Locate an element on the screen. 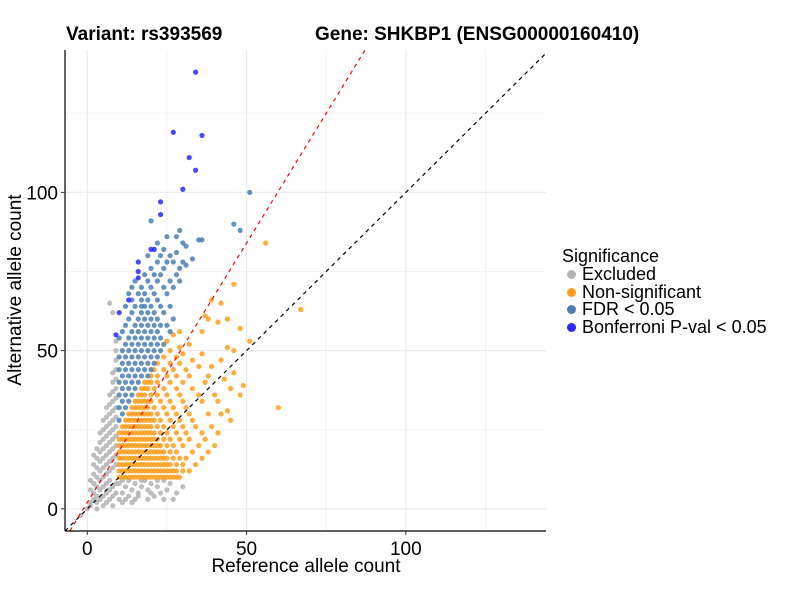  x-axis-label: Reference allele count is located at coordinates (306, 566).